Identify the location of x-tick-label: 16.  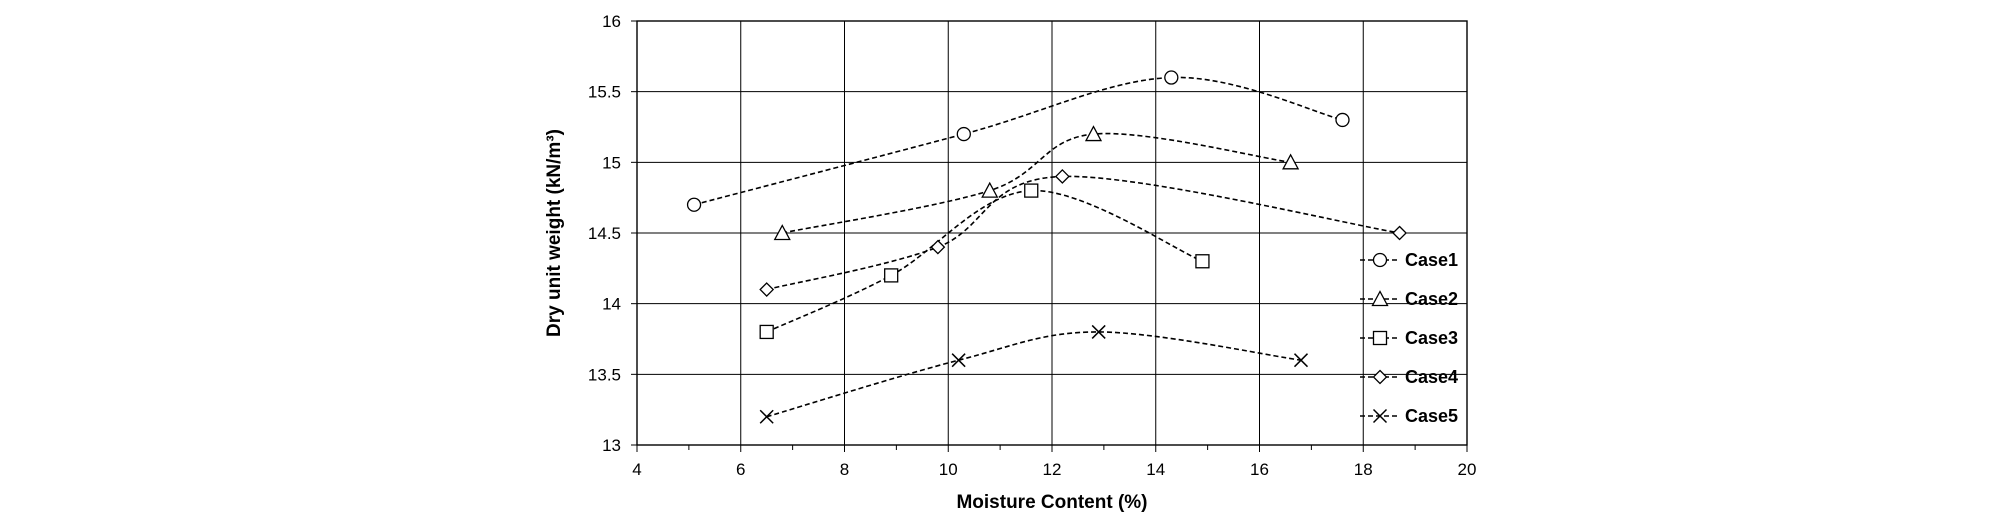
(1259, 469).